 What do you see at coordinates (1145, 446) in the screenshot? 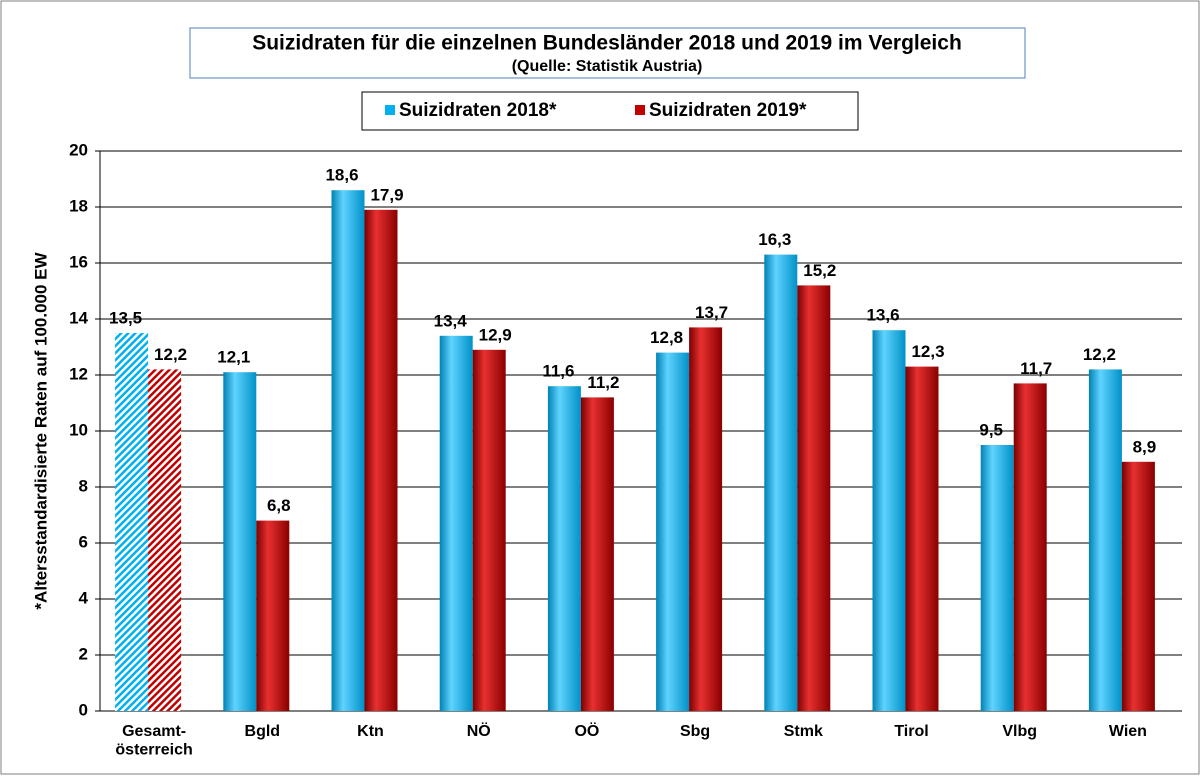
I see `value-label: 8,9` at bounding box center [1145, 446].